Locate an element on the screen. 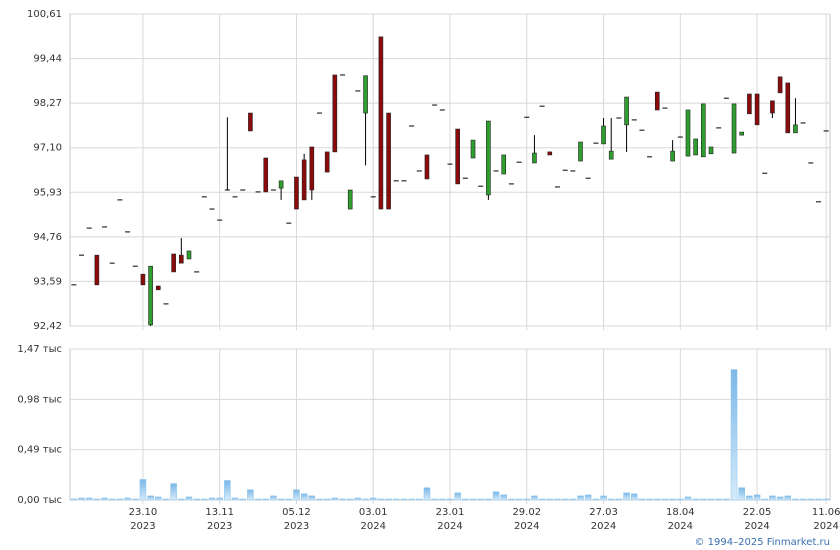 The image size is (840, 550). y-tick-label: 92,42 is located at coordinates (47, 326).